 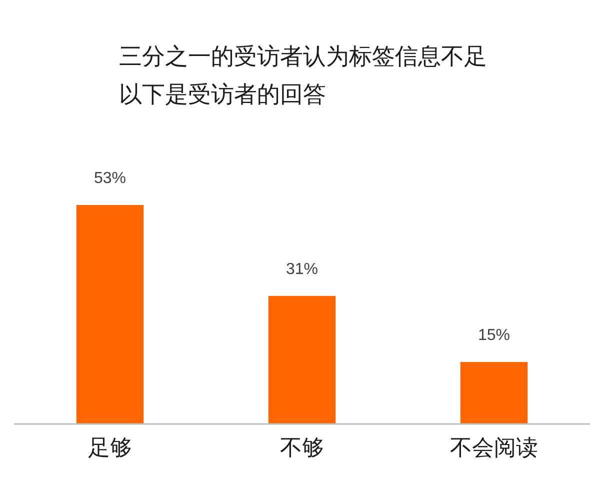 What do you see at coordinates (303, 56) in the screenshot?
I see `title: 三分之一的受访者认为标签信息不足` at bounding box center [303, 56].